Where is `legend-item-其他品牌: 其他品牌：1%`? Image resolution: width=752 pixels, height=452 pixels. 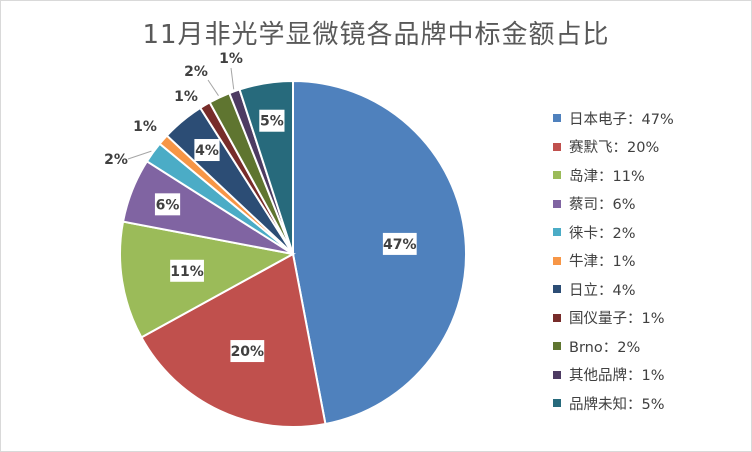 legend-item-其他品牌: 其他品牌：1% is located at coordinates (613, 375).